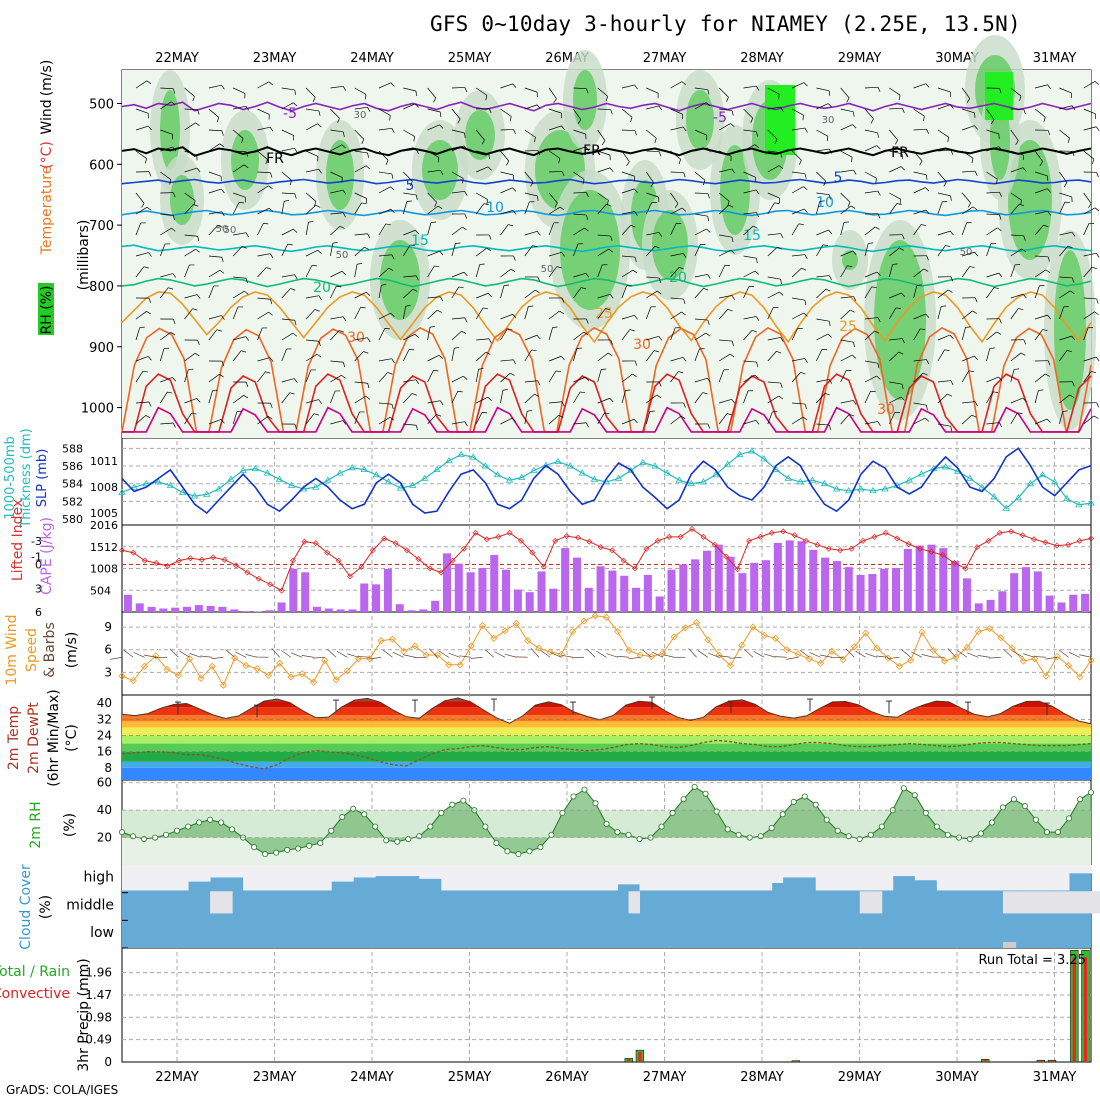  Describe the element at coordinates (804, 796) in the screenshot. I see `rh-point` at that location.